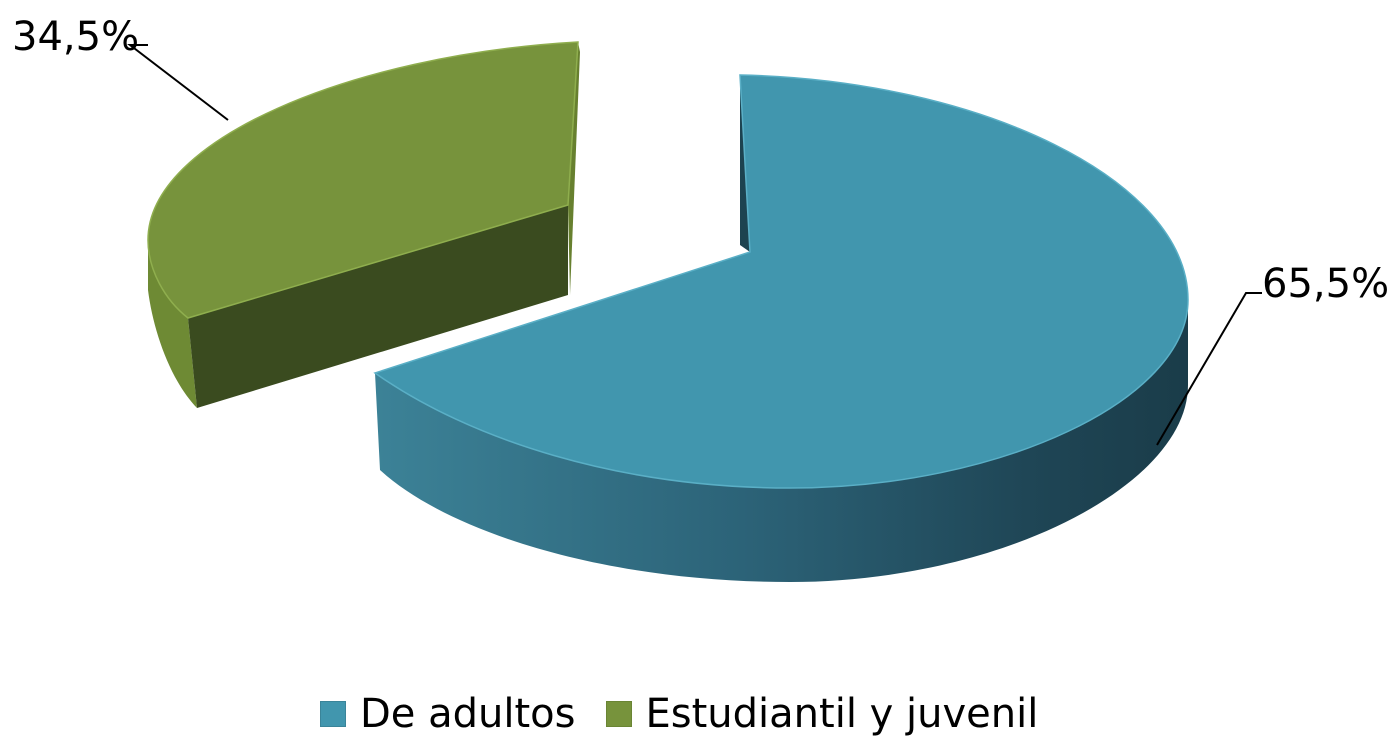  Describe the element at coordinates (363, 180) in the screenshot. I see `slice-estudiantil-juvenil-top` at that location.